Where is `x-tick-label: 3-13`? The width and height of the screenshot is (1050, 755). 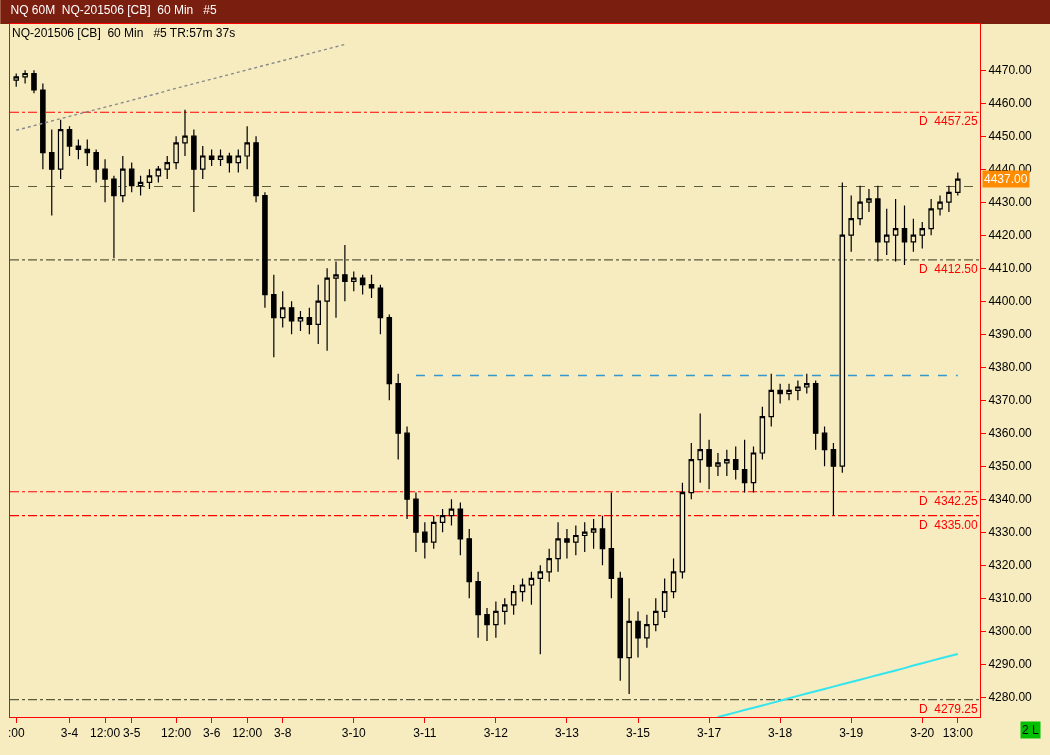
x-tick-label: 3-13 is located at coordinates (567, 733).